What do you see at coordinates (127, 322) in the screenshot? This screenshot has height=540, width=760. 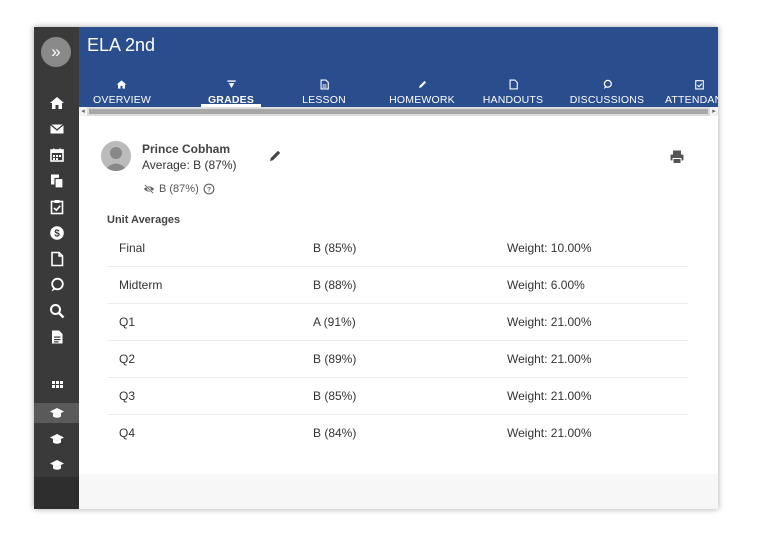 I see `unit-name: Q1` at bounding box center [127, 322].